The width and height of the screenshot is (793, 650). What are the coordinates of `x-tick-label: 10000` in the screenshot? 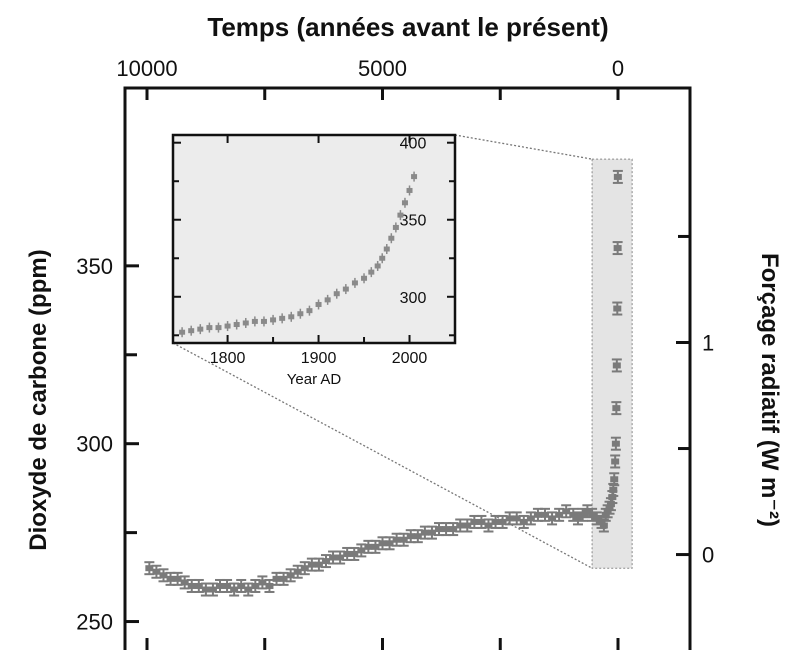 It's located at (146, 68).